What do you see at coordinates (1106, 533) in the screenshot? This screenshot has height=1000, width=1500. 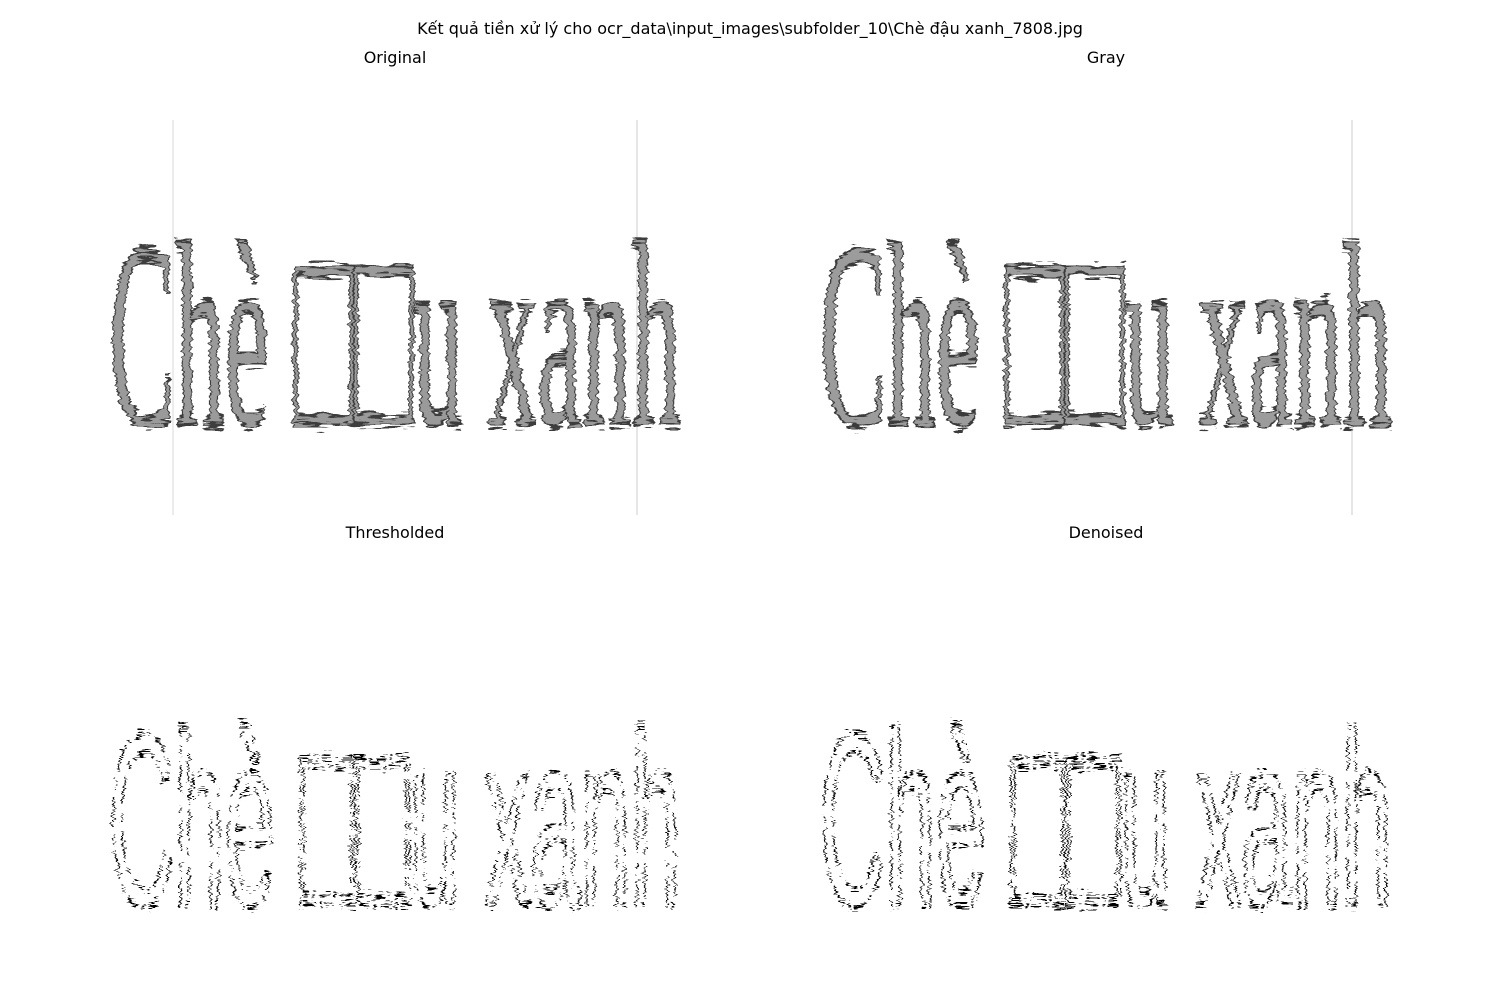 I see `panel-title-denoised: Denoised` at bounding box center [1106, 533].